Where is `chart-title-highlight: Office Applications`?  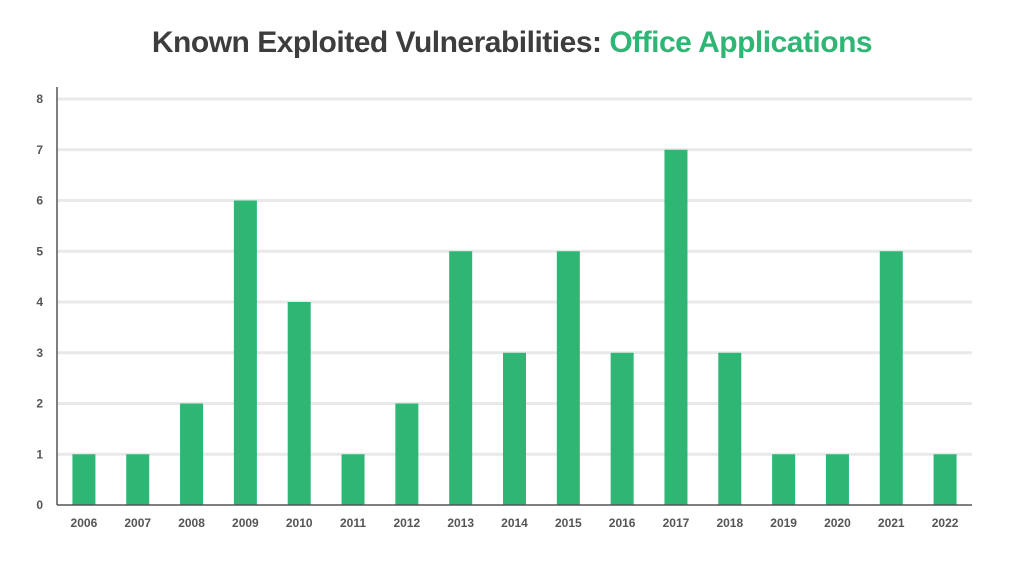 chart-title-highlight: Office Applications is located at coordinates (741, 42).